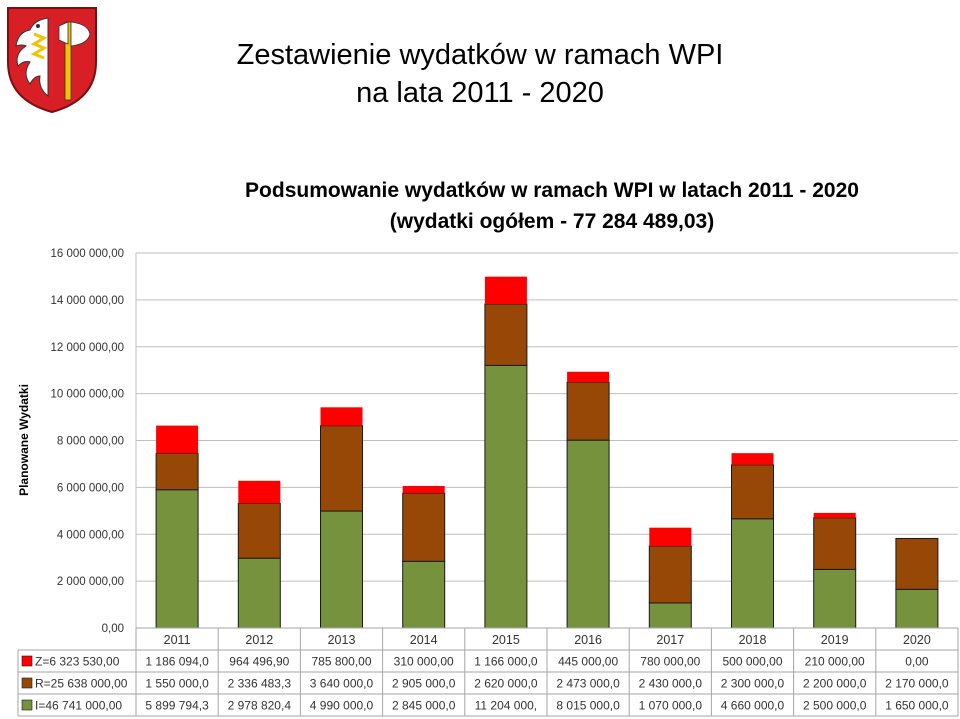 The width and height of the screenshot is (960, 719). What do you see at coordinates (835, 640) in the screenshot?
I see `x-tick-label: 2019` at bounding box center [835, 640].